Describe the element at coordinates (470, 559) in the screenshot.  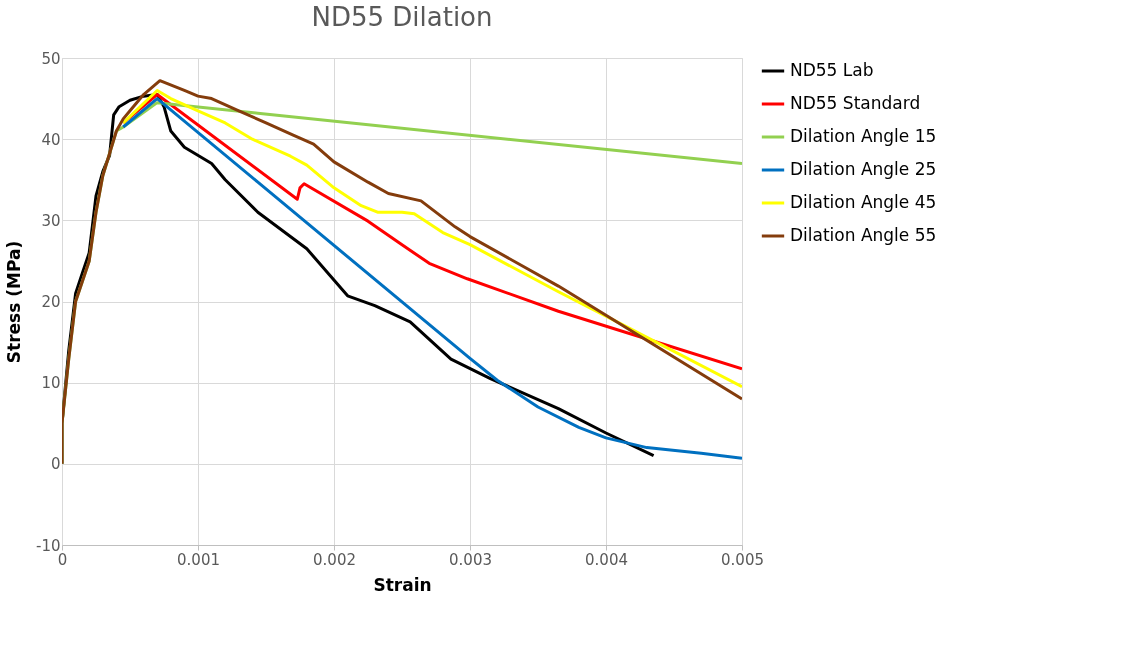
I see `x-tick-label: 0.003` at that location.